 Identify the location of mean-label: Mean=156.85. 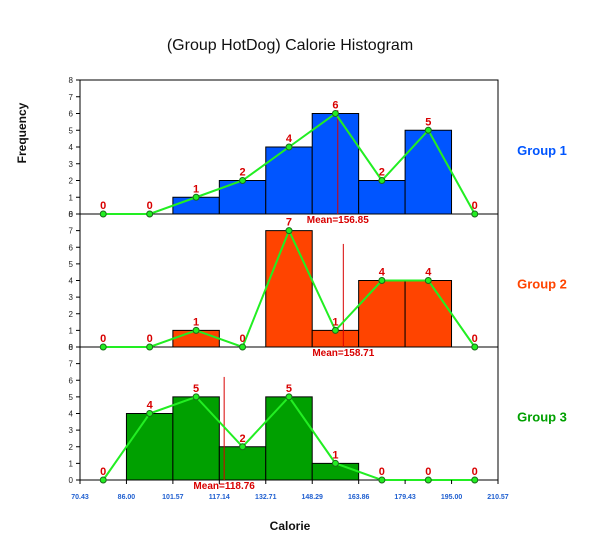
(338, 220).